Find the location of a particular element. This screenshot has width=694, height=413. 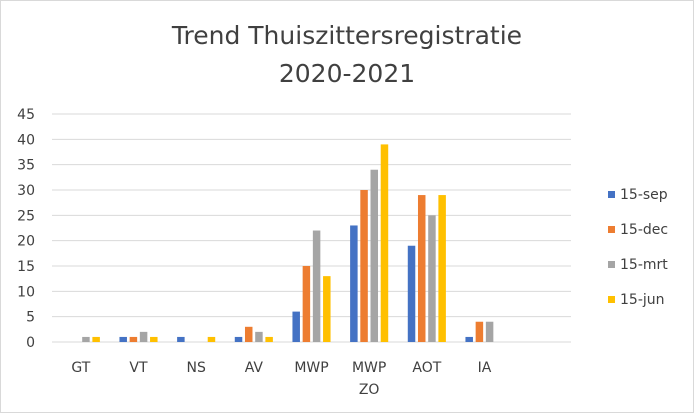

legend-label: 15-sep is located at coordinates (644, 195).